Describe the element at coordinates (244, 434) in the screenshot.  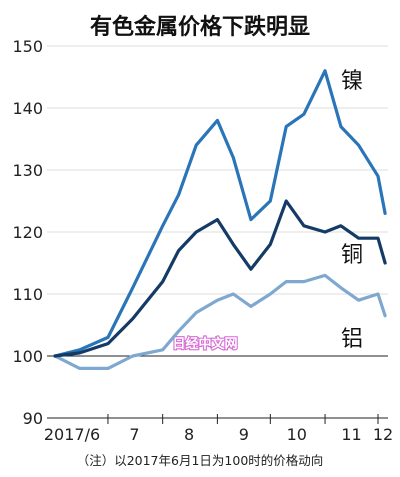
I see `x-tick-label: 9` at that location.